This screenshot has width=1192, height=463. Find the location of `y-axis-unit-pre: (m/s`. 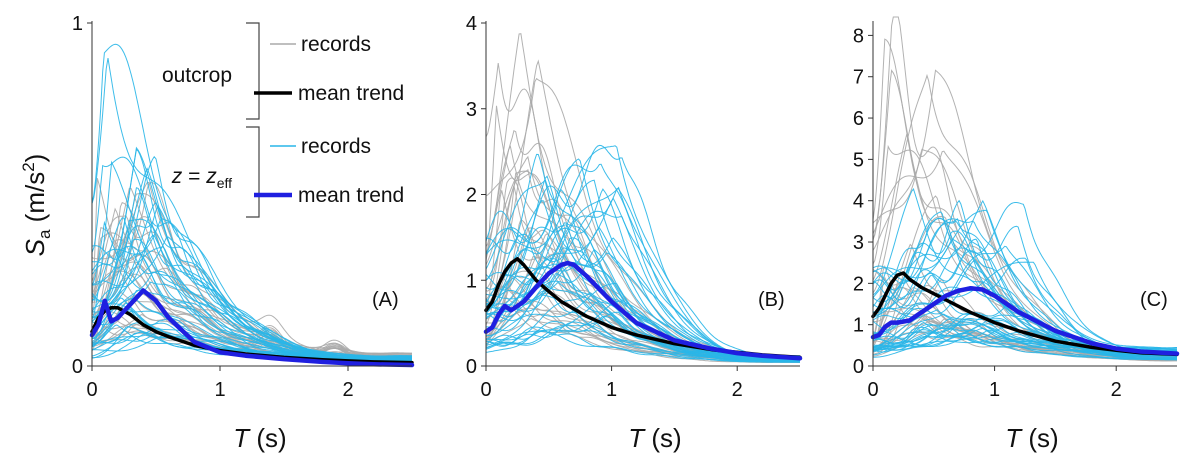

y-axis-unit-pre: (m/s is located at coordinates (35, 201).